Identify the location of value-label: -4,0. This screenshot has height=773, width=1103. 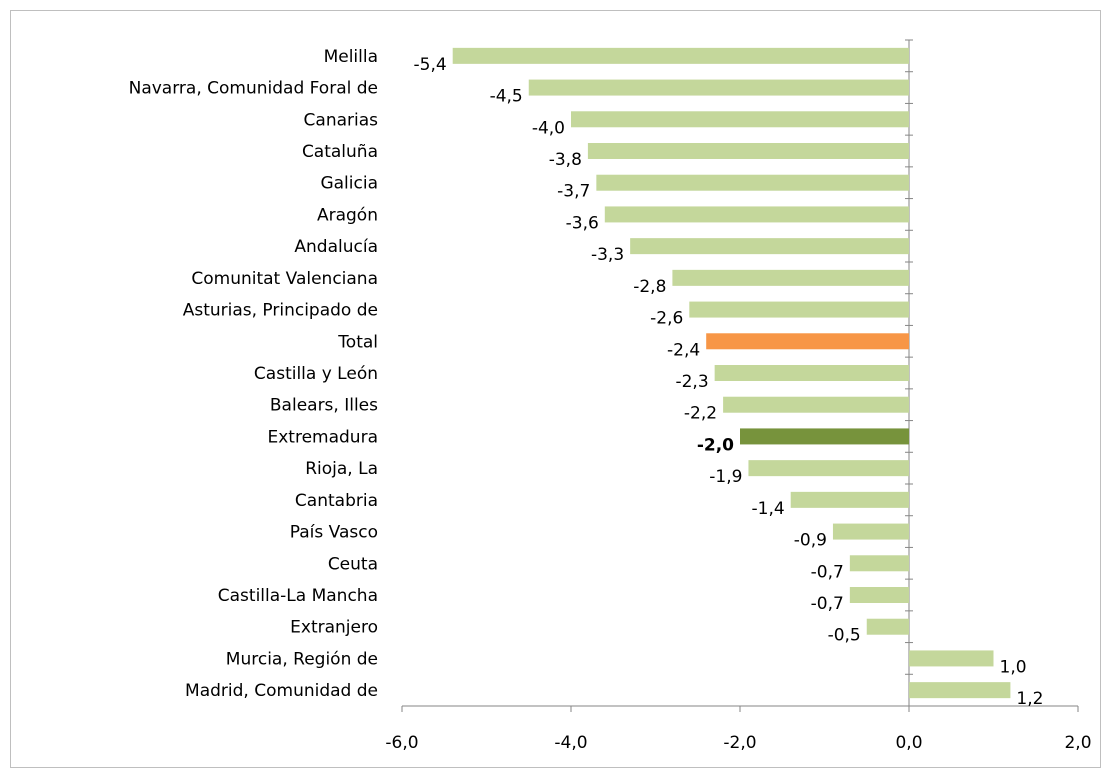
(548, 128).